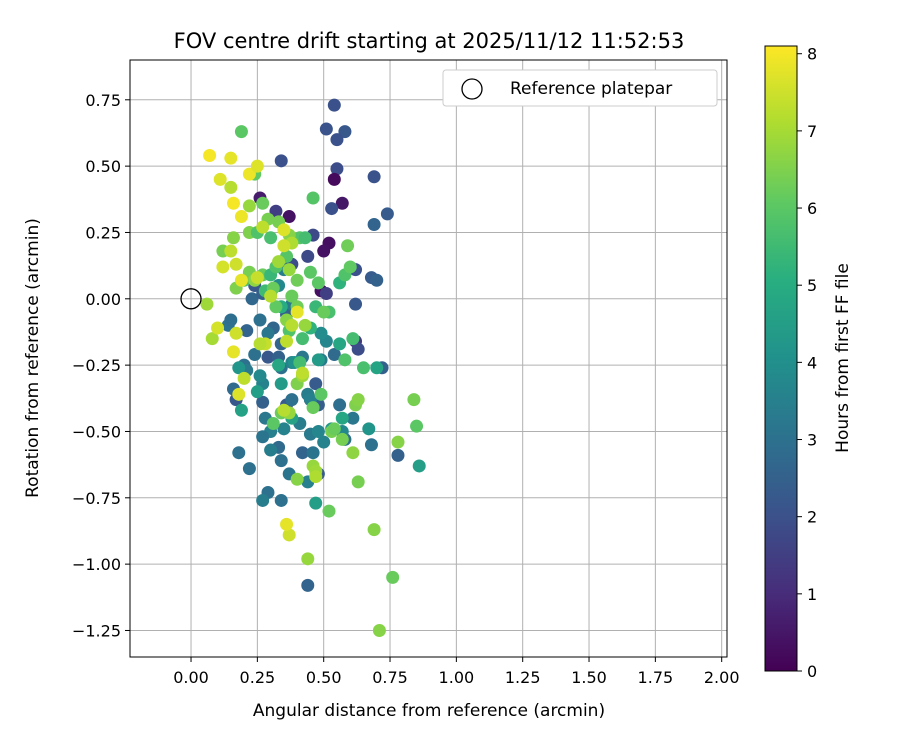 The width and height of the screenshot is (900, 750). What do you see at coordinates (429, 711) in the screenshot?
I see `x-axis-title: Angular distance from reference (arcmin)` at bounding box center [429, 711].